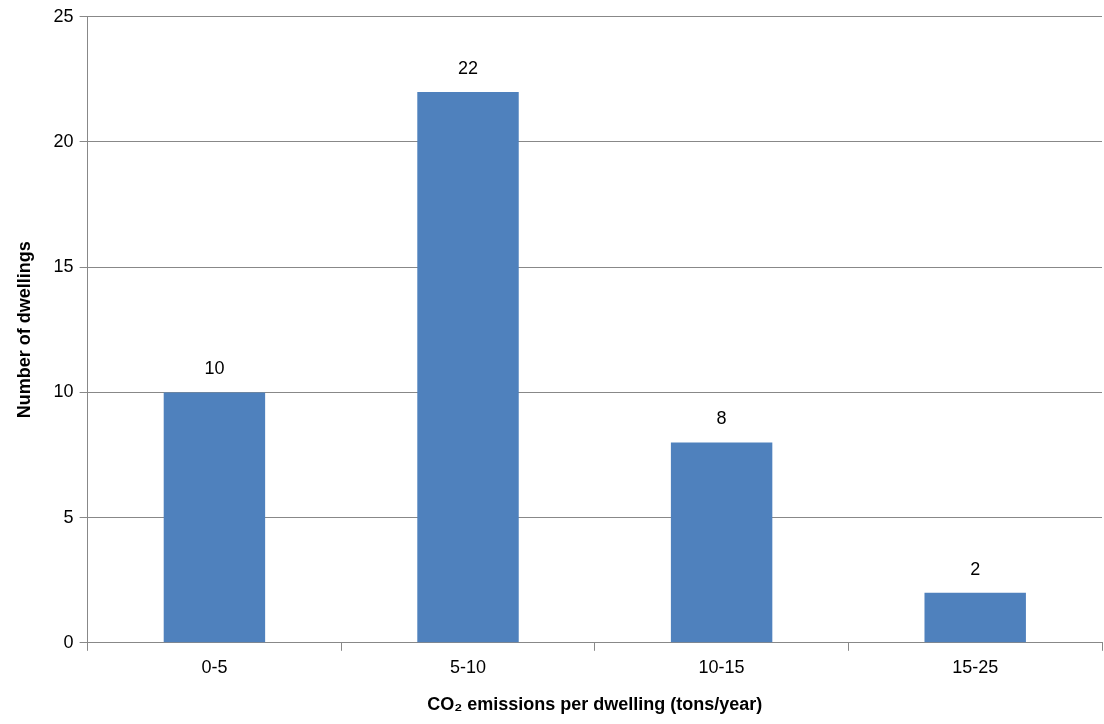 This screenshot has height=724, width=1104. I want to click on data-label: 8, so click(721, 418).